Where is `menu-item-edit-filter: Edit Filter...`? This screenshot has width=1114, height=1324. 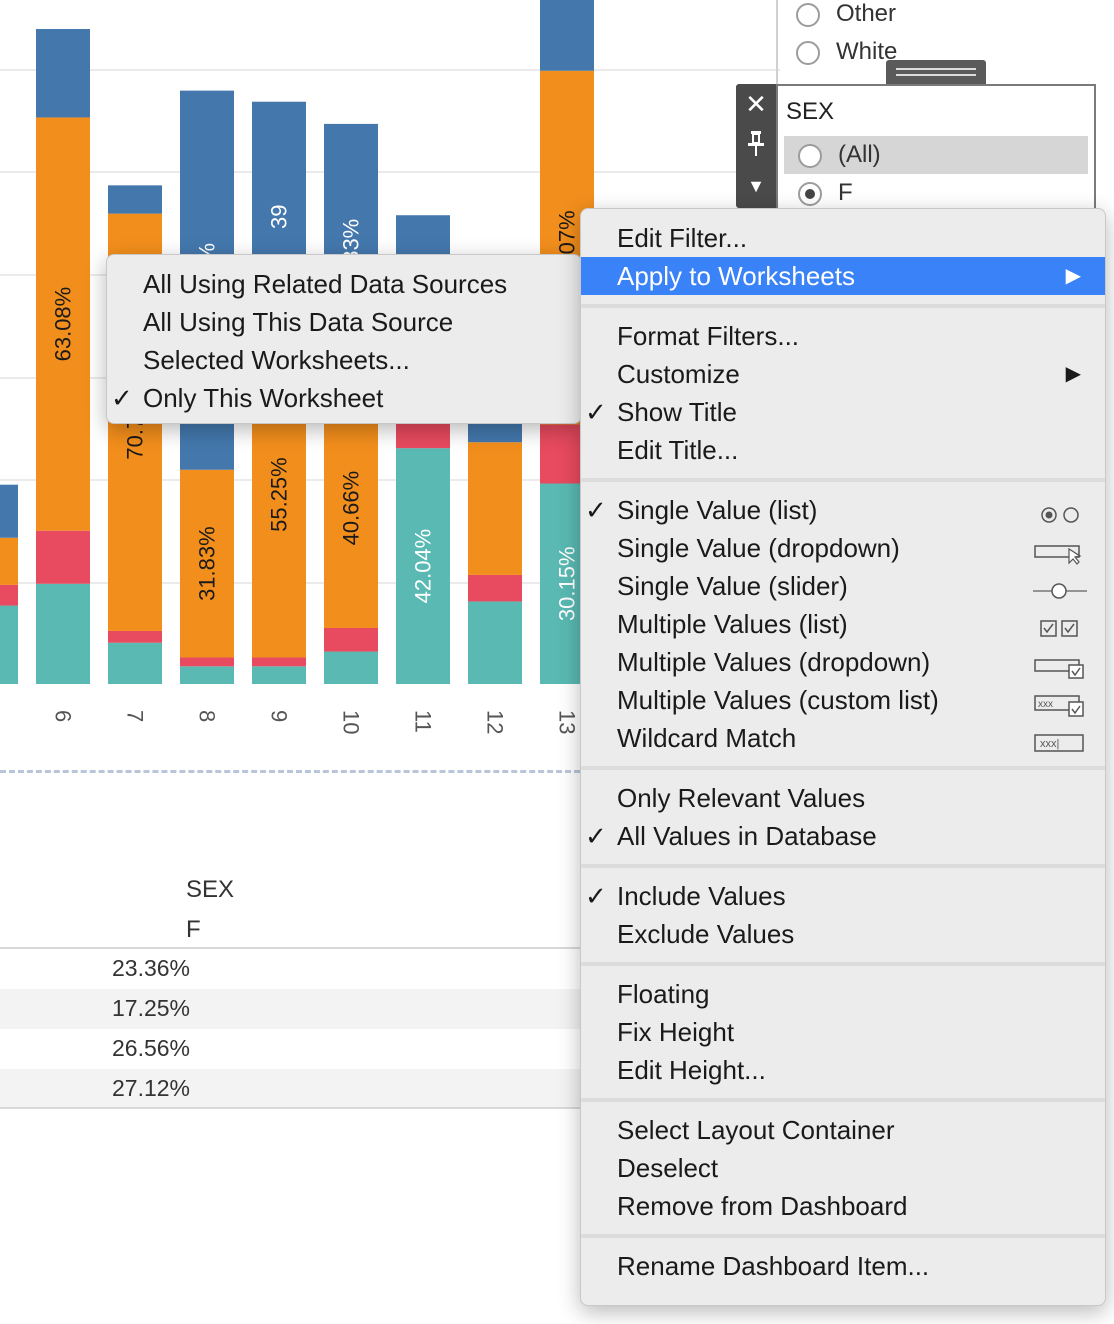
menu-item-edit-filter: Edit Filter... is located at coordinates (843, 238).